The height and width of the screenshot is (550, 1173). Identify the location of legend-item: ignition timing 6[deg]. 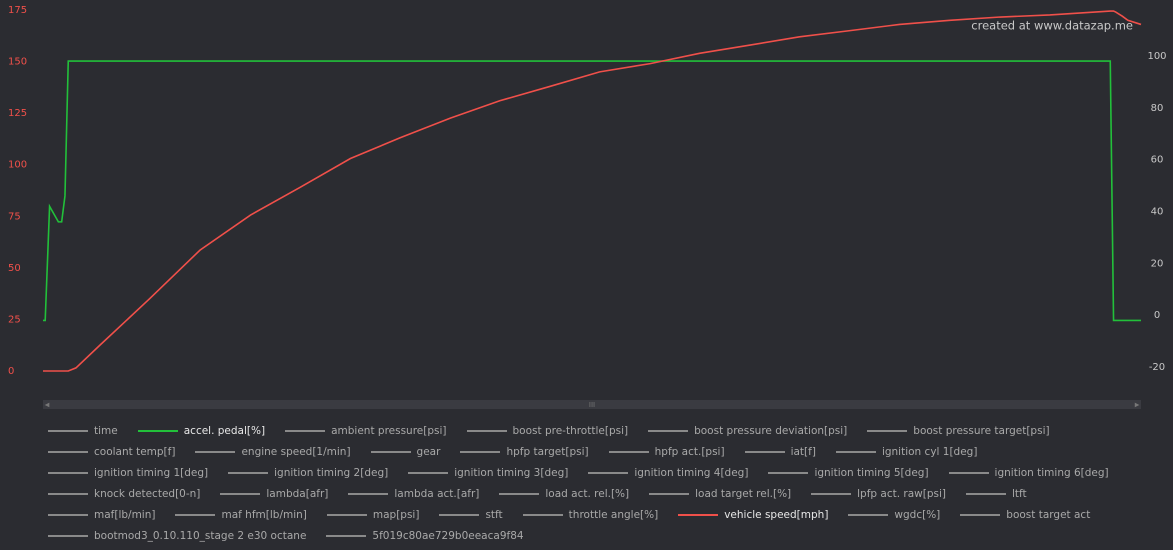
(1028, 472).